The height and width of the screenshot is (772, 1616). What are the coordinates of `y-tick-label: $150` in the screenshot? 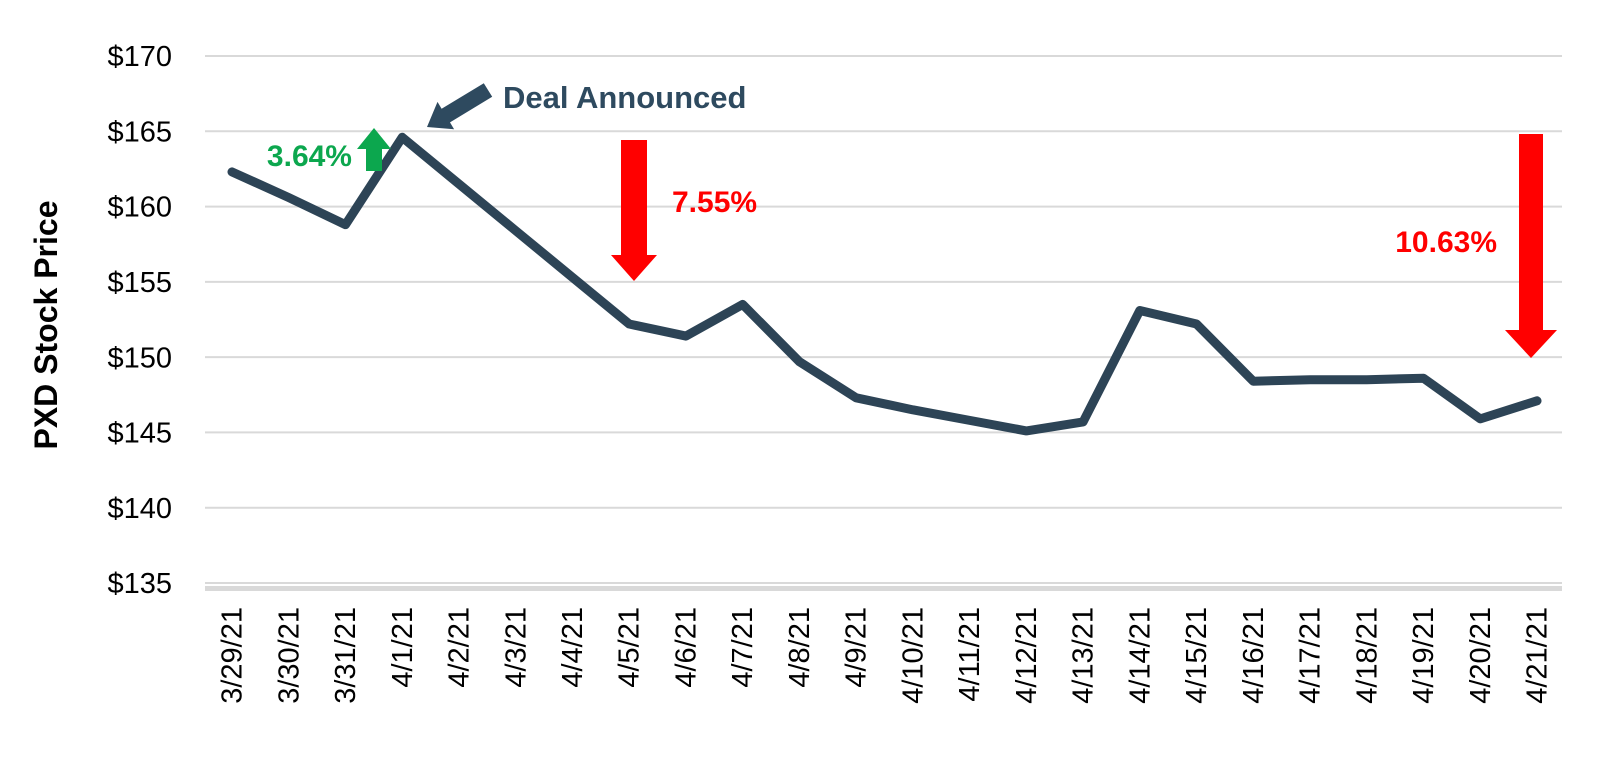 It's located at (139, 358).